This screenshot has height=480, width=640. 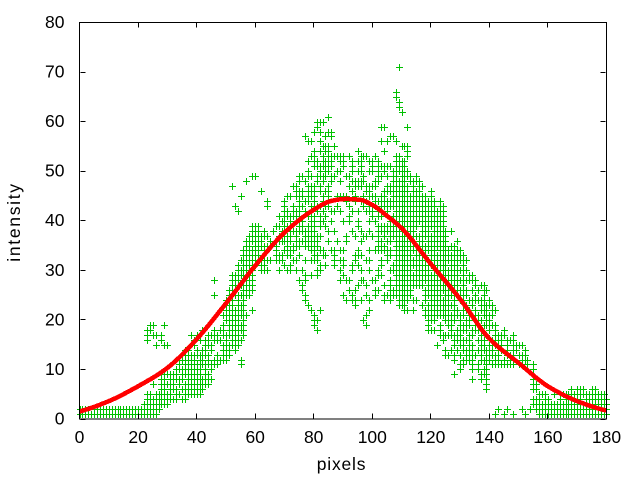 What do you see at coordinates (55, 72) in the screenshot?
I see `svg-text: 70` at bounding box center [55, 72].